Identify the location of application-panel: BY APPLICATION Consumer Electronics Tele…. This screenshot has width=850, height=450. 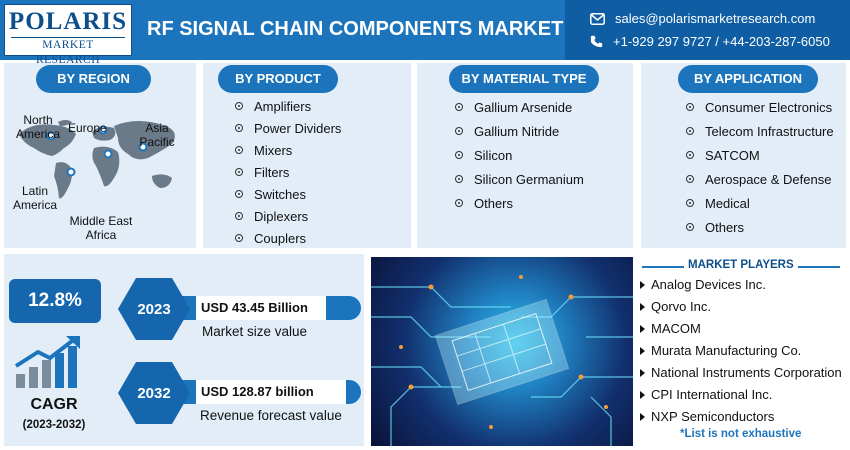
(743, 155).